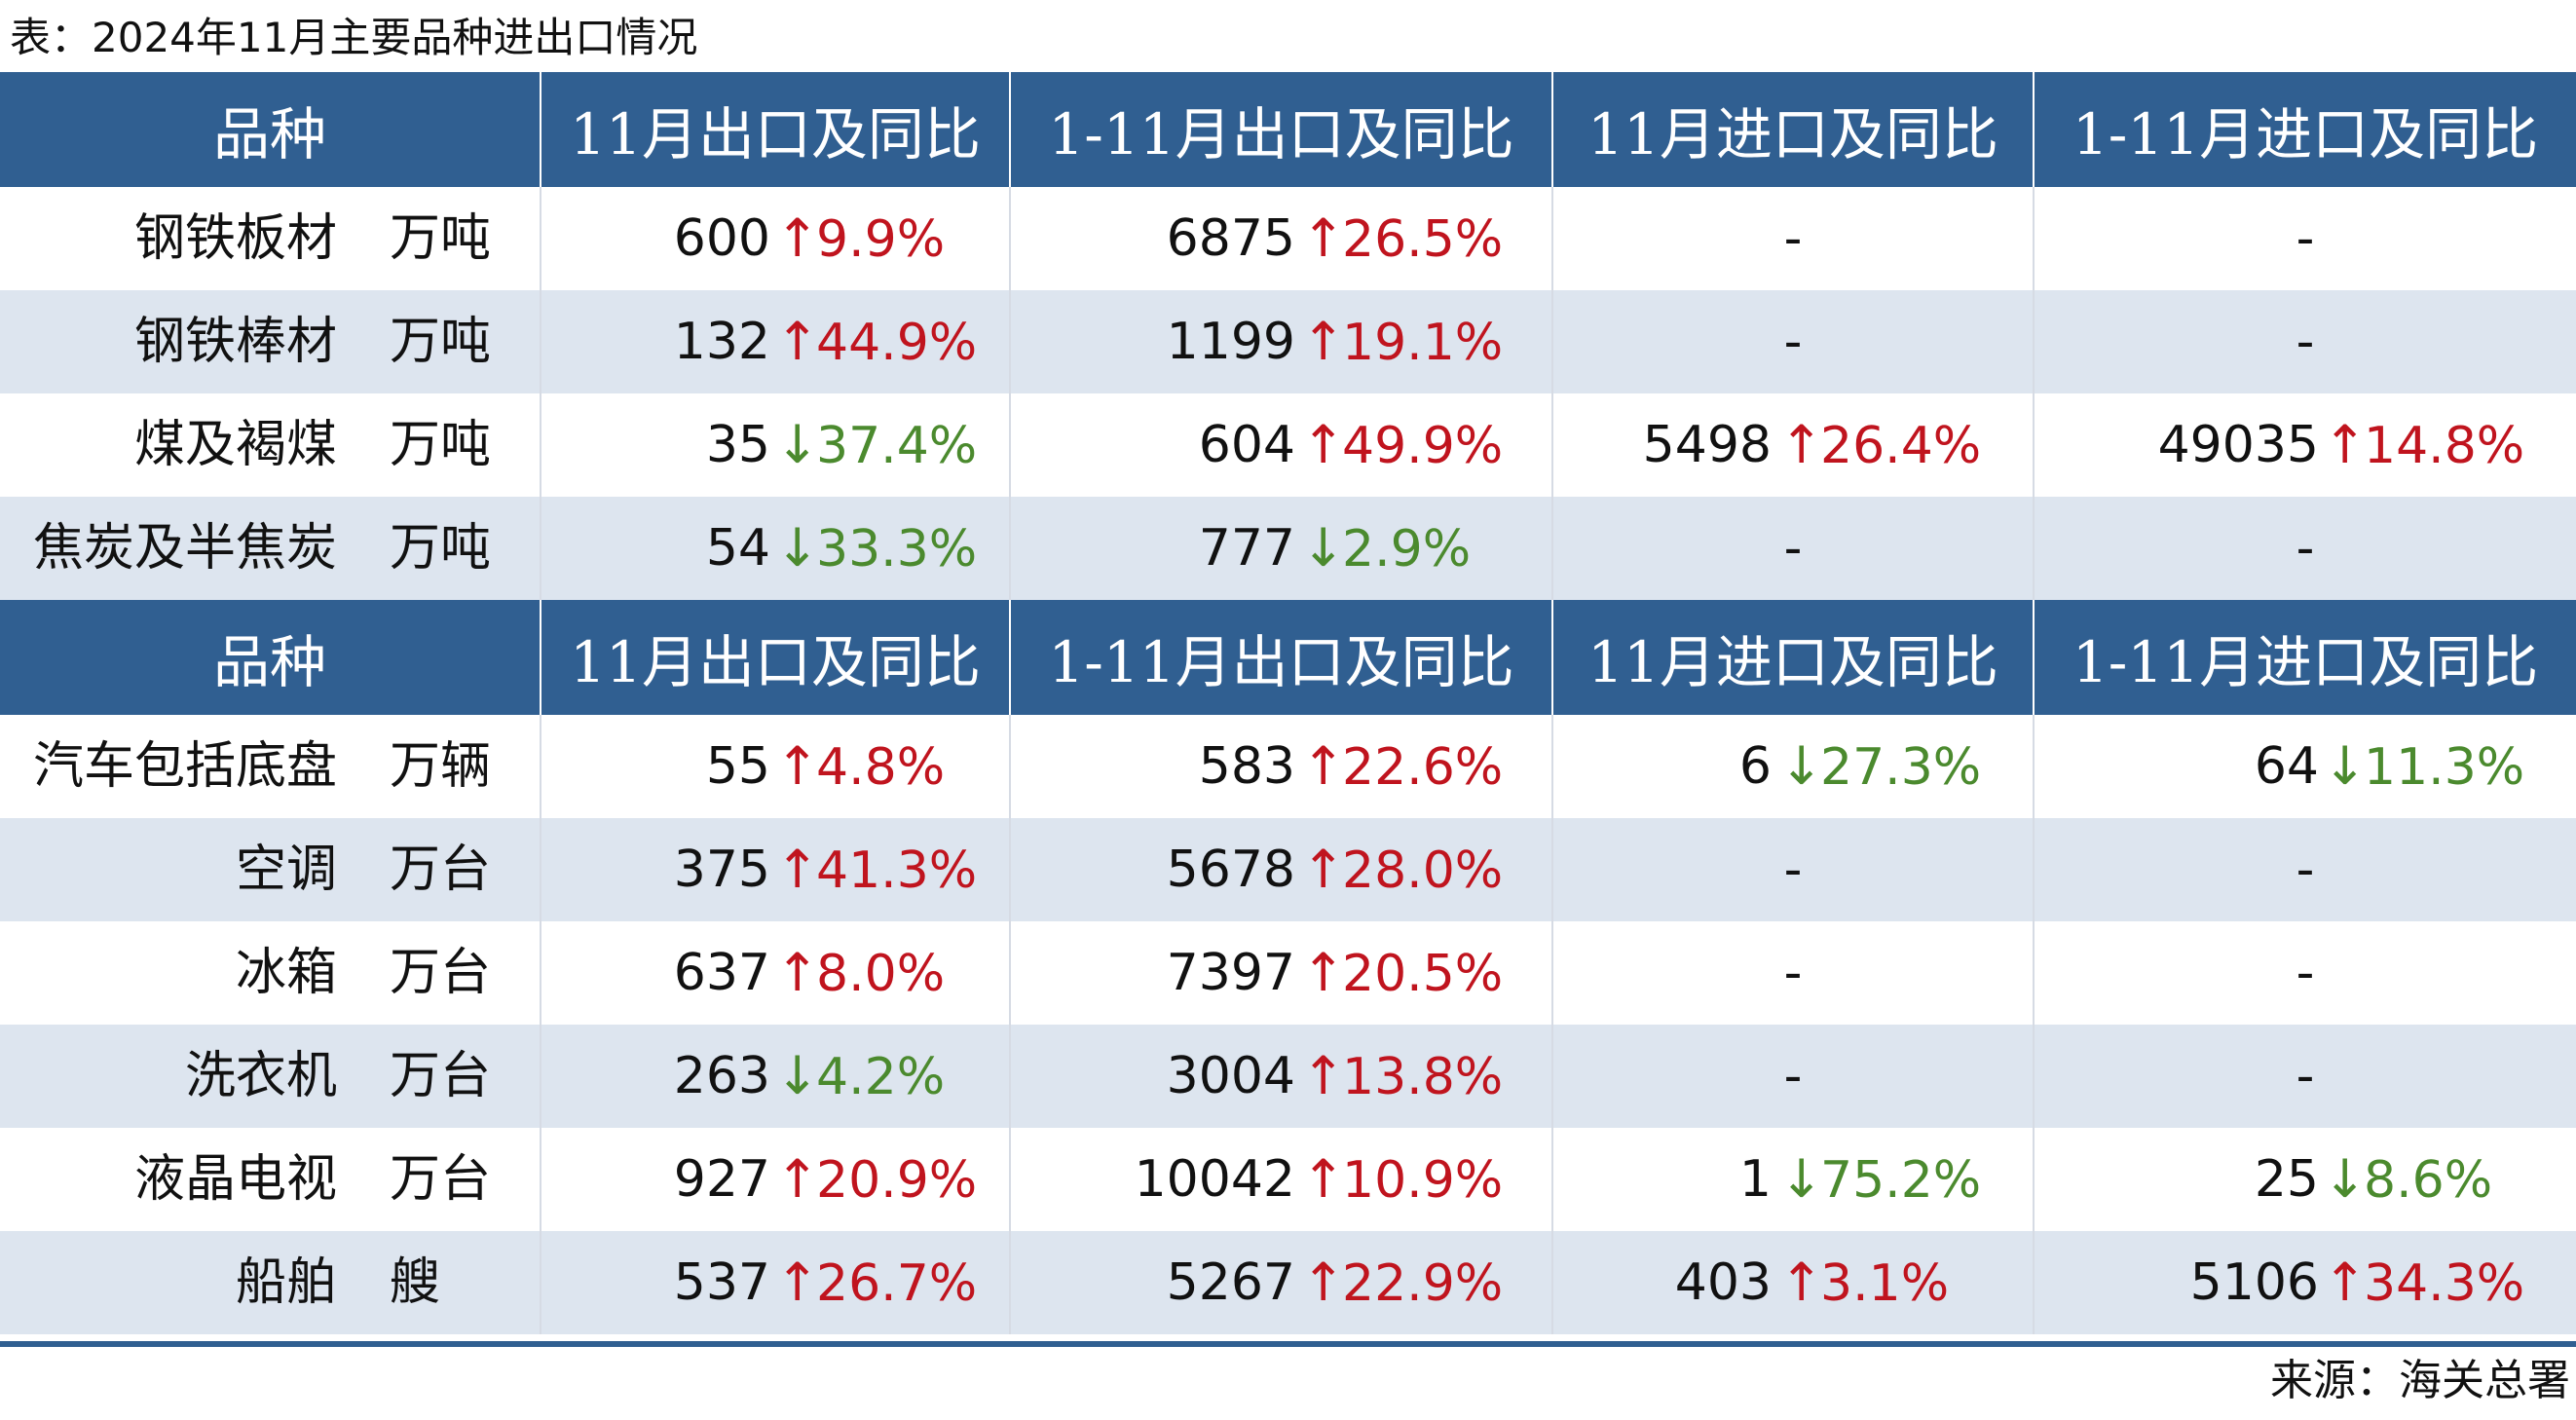 The image size is (2576, 1420). What do you see at coordinates (235, 342) in the screenshot?
I see `item-name: 钢铁棒材` at bounding box center [235, 342].